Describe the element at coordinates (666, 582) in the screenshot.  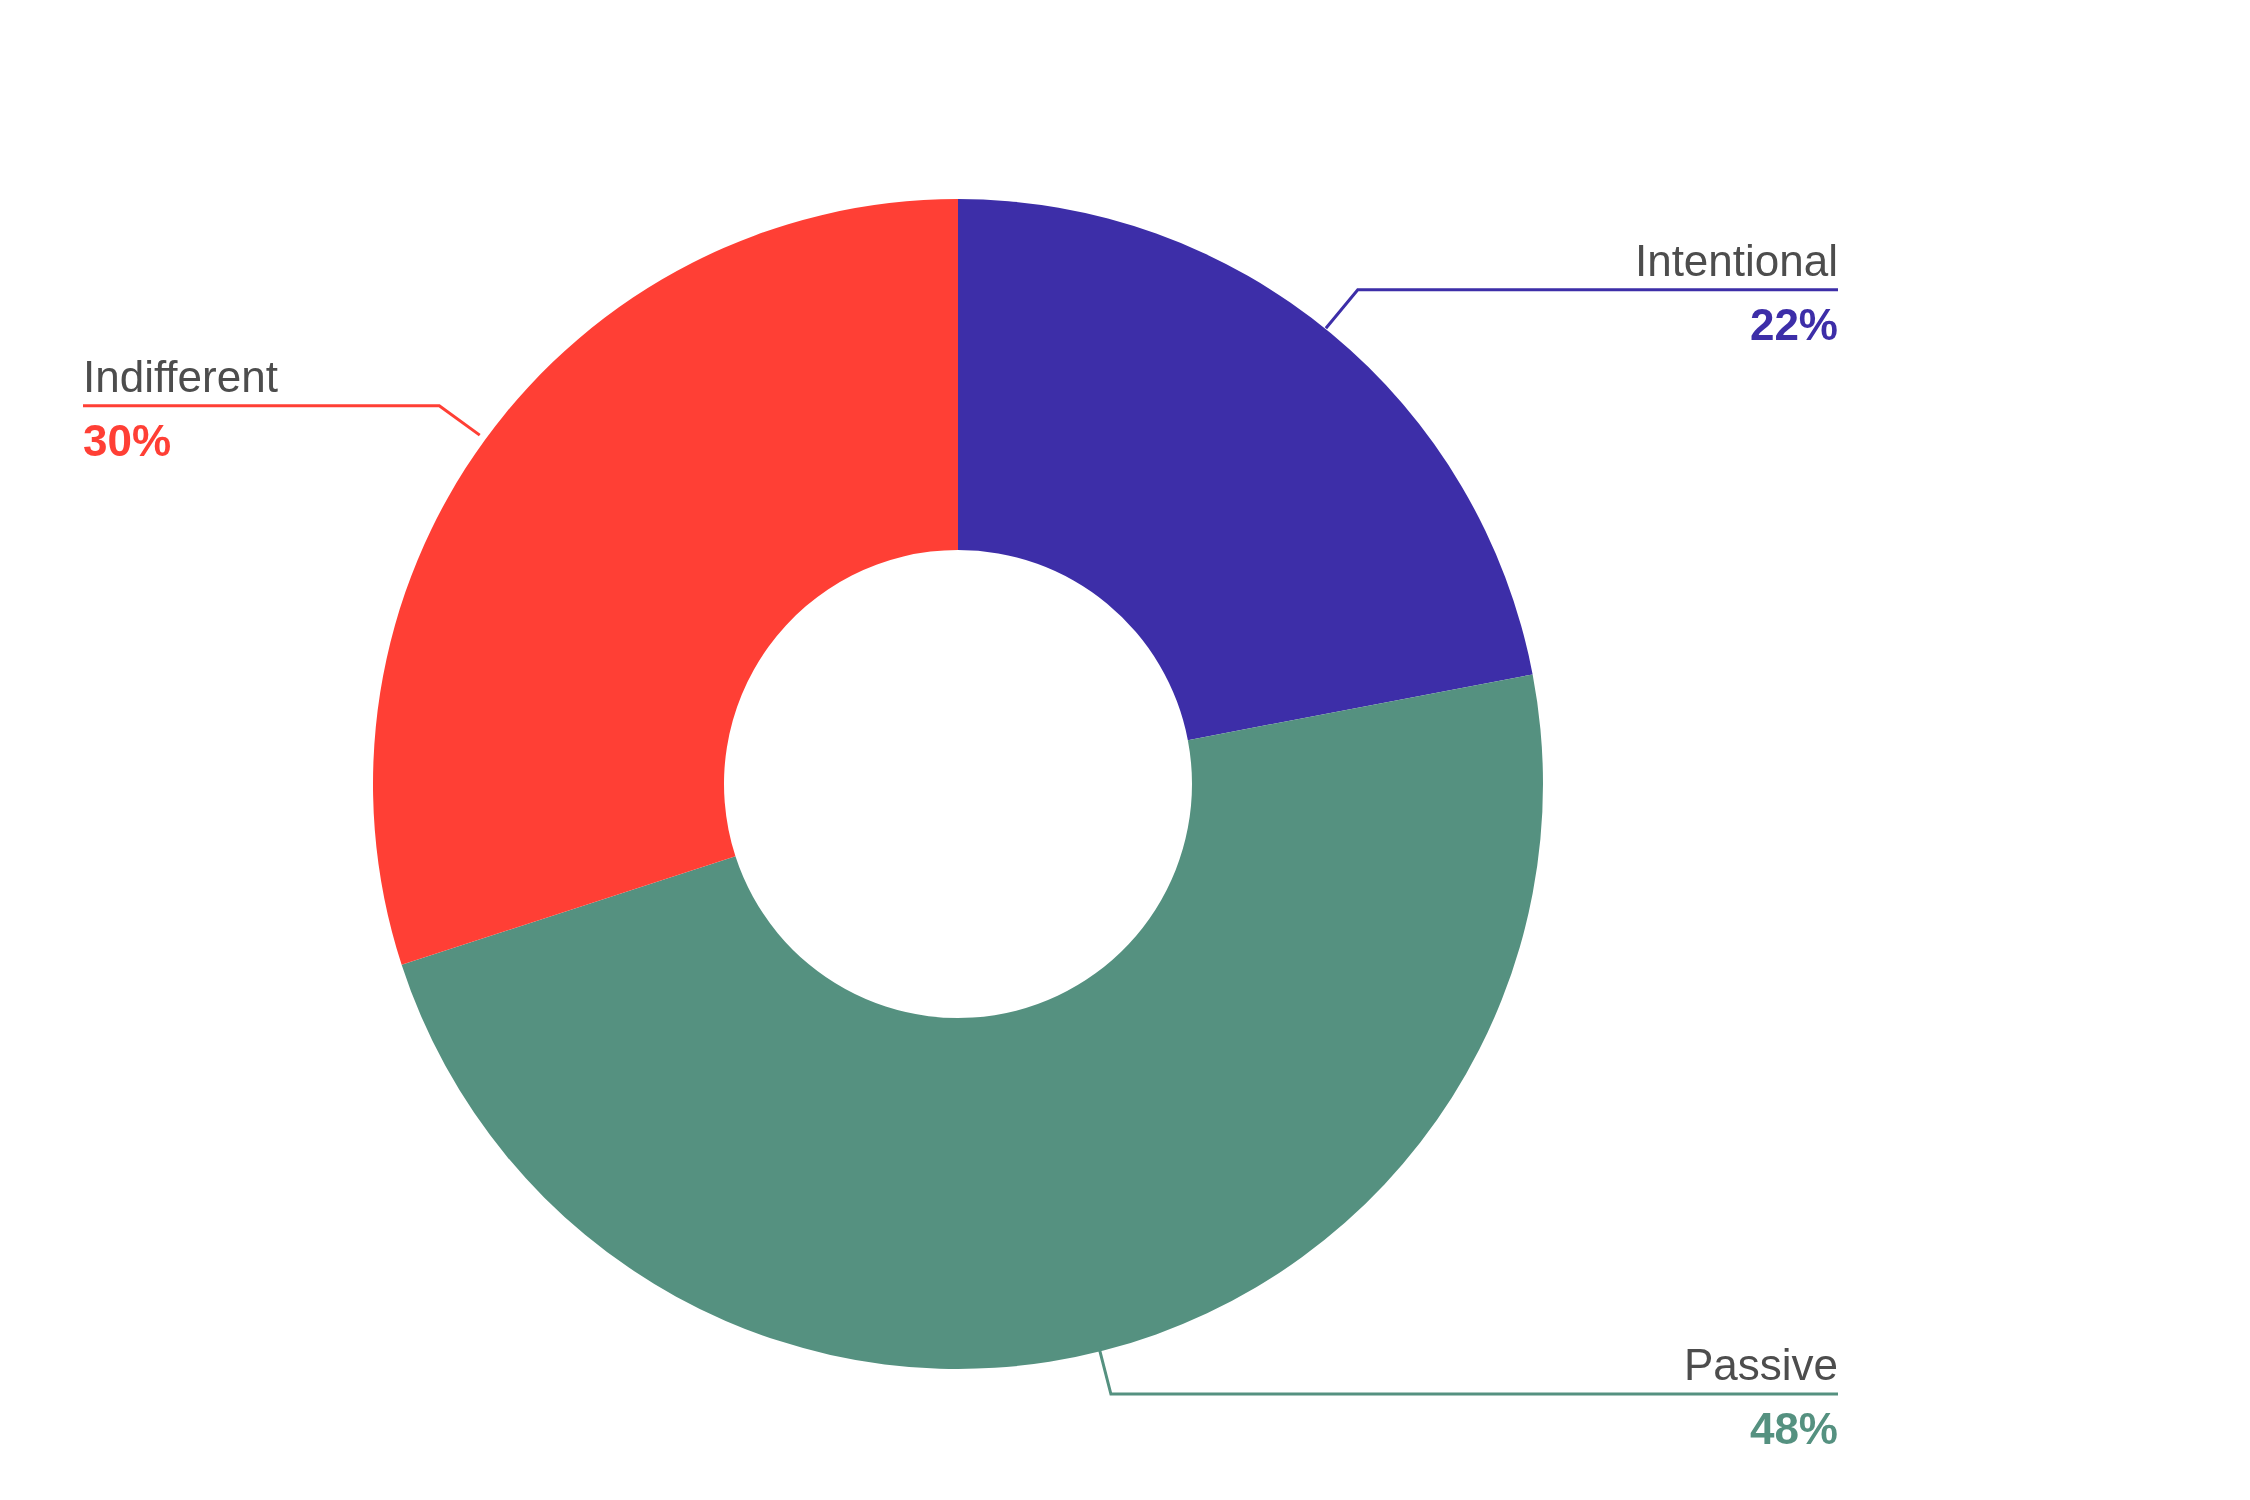
I see `donut-slice` at that location.